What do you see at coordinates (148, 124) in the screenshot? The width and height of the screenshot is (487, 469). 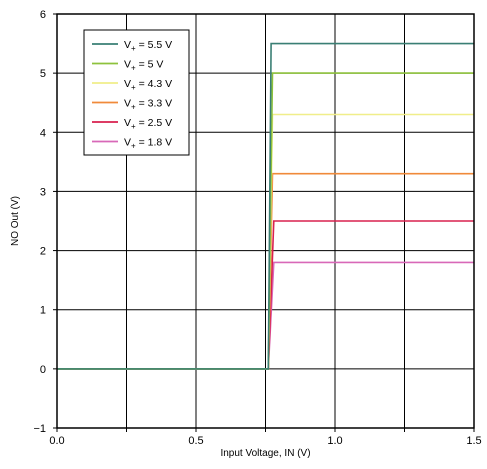 I see `legend-label: V+ = 2.5 V` at bounding box center [148, 124].